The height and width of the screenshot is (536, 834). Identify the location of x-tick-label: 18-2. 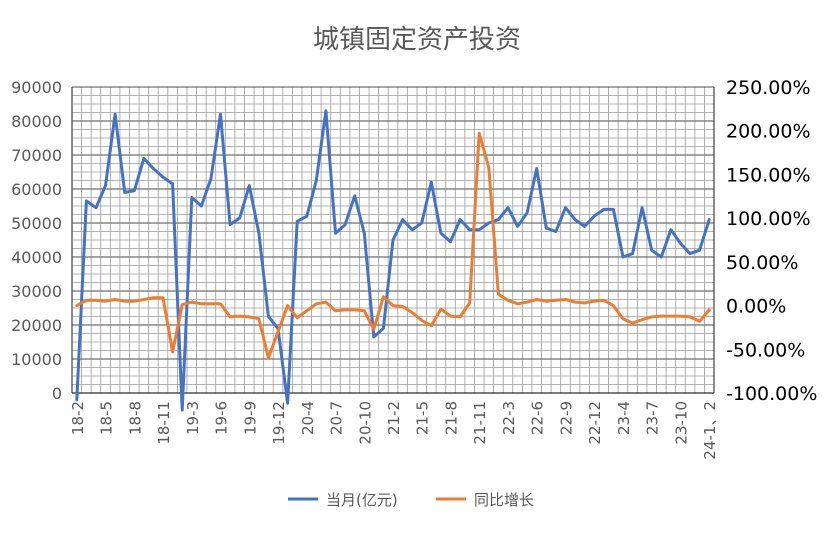
(78, 418).